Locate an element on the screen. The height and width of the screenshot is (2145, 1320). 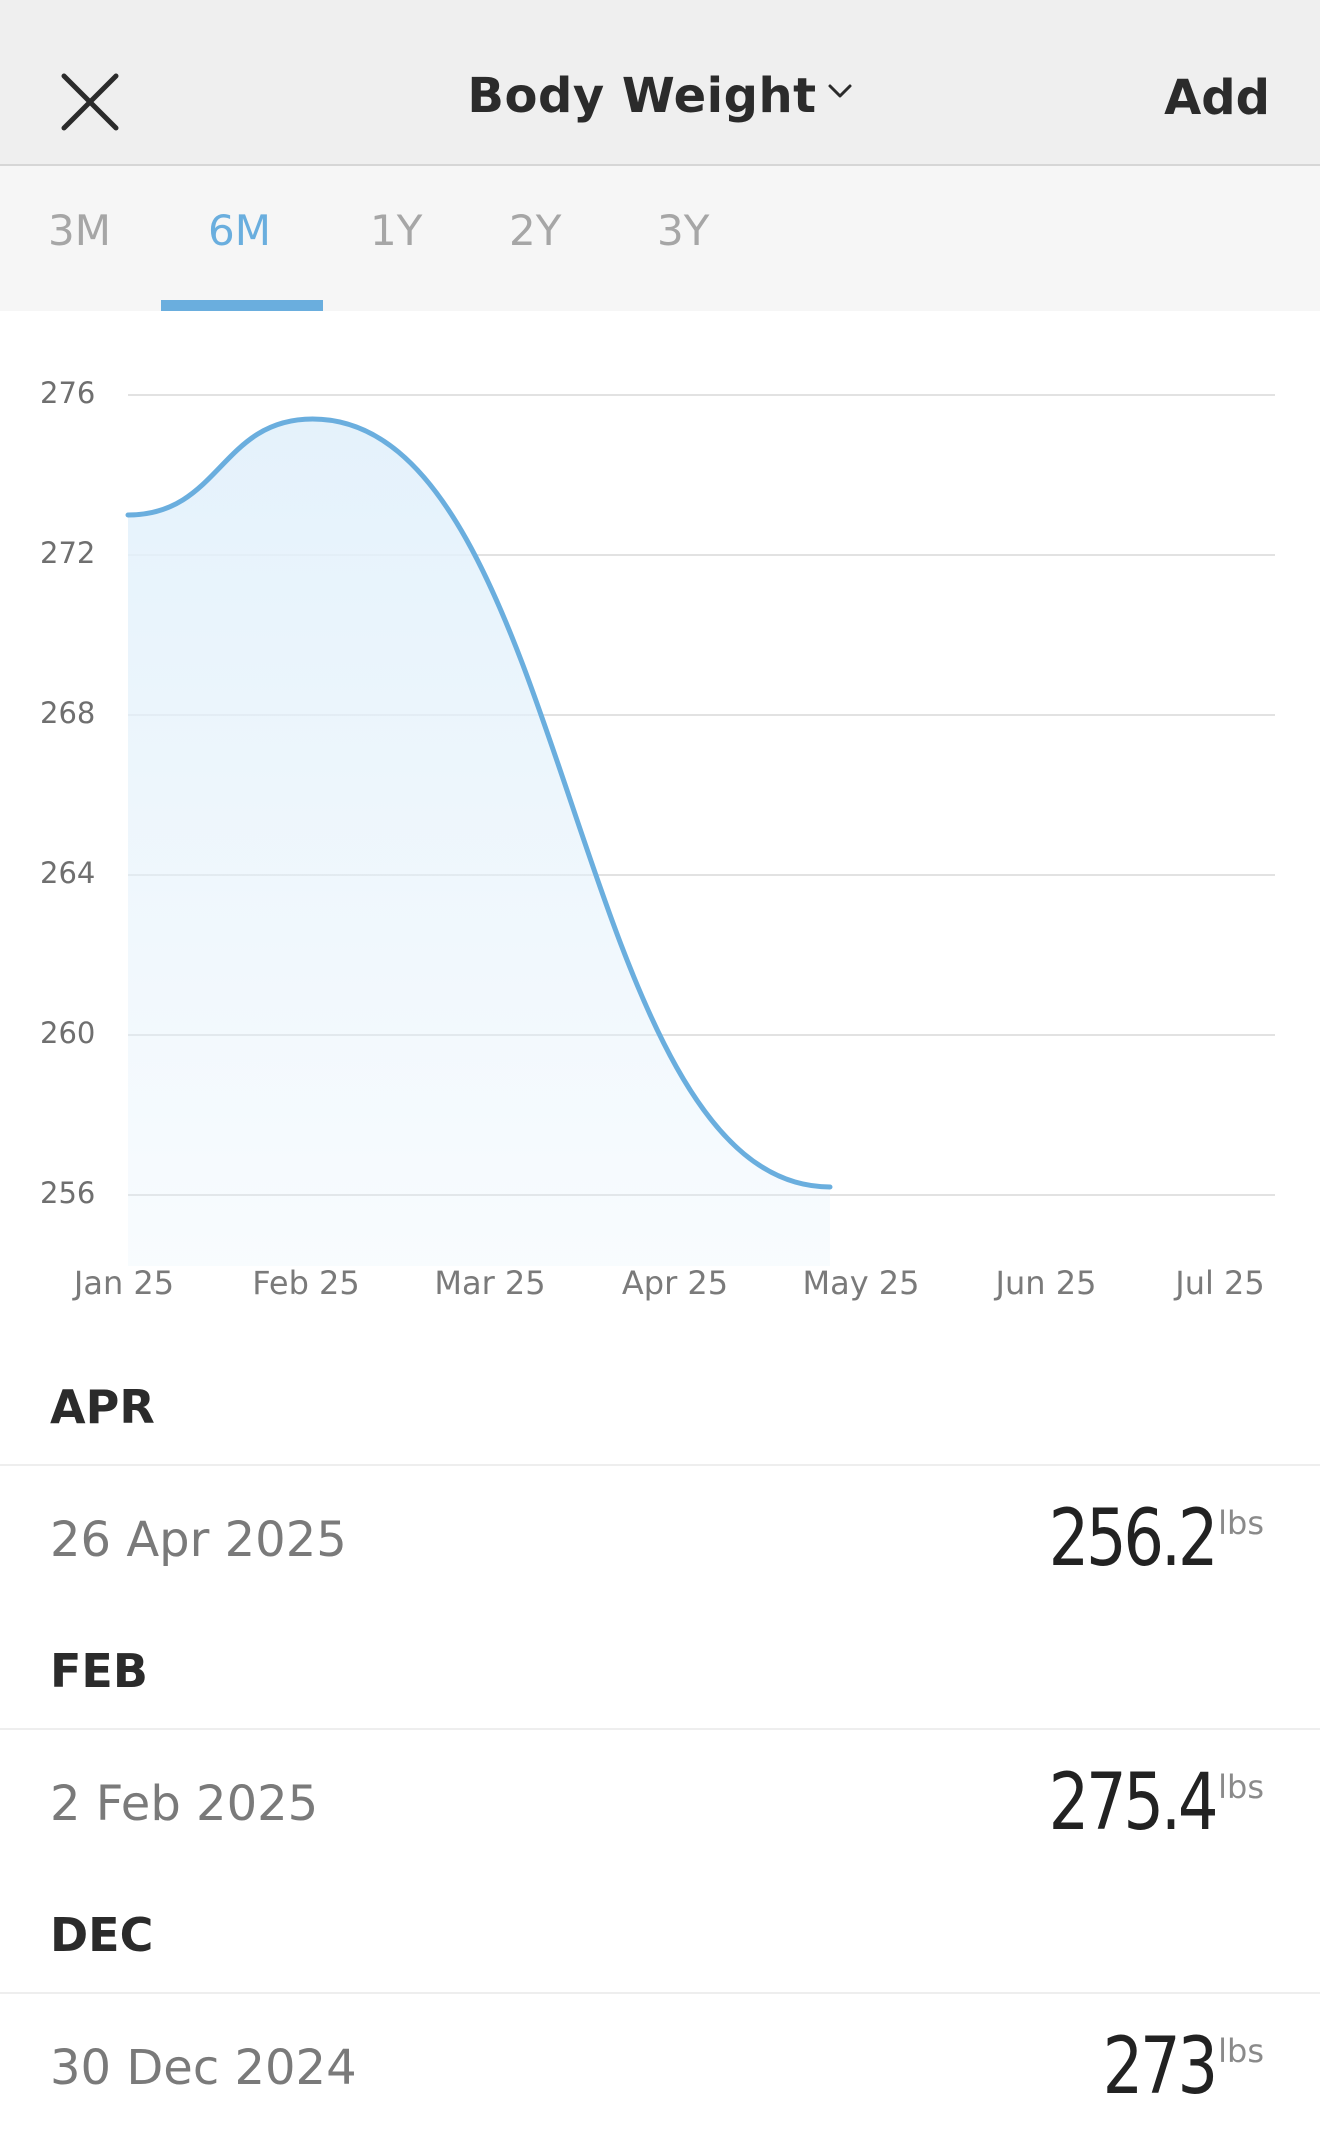
x-tick-label: Apr 25 is located at coordinates (675, 1283).